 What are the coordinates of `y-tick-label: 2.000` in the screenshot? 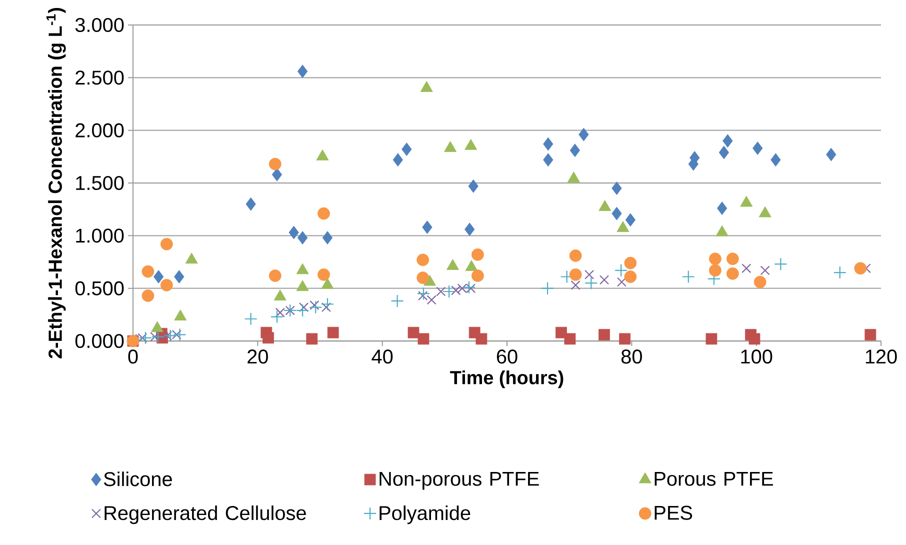 It's located at (100, 130).